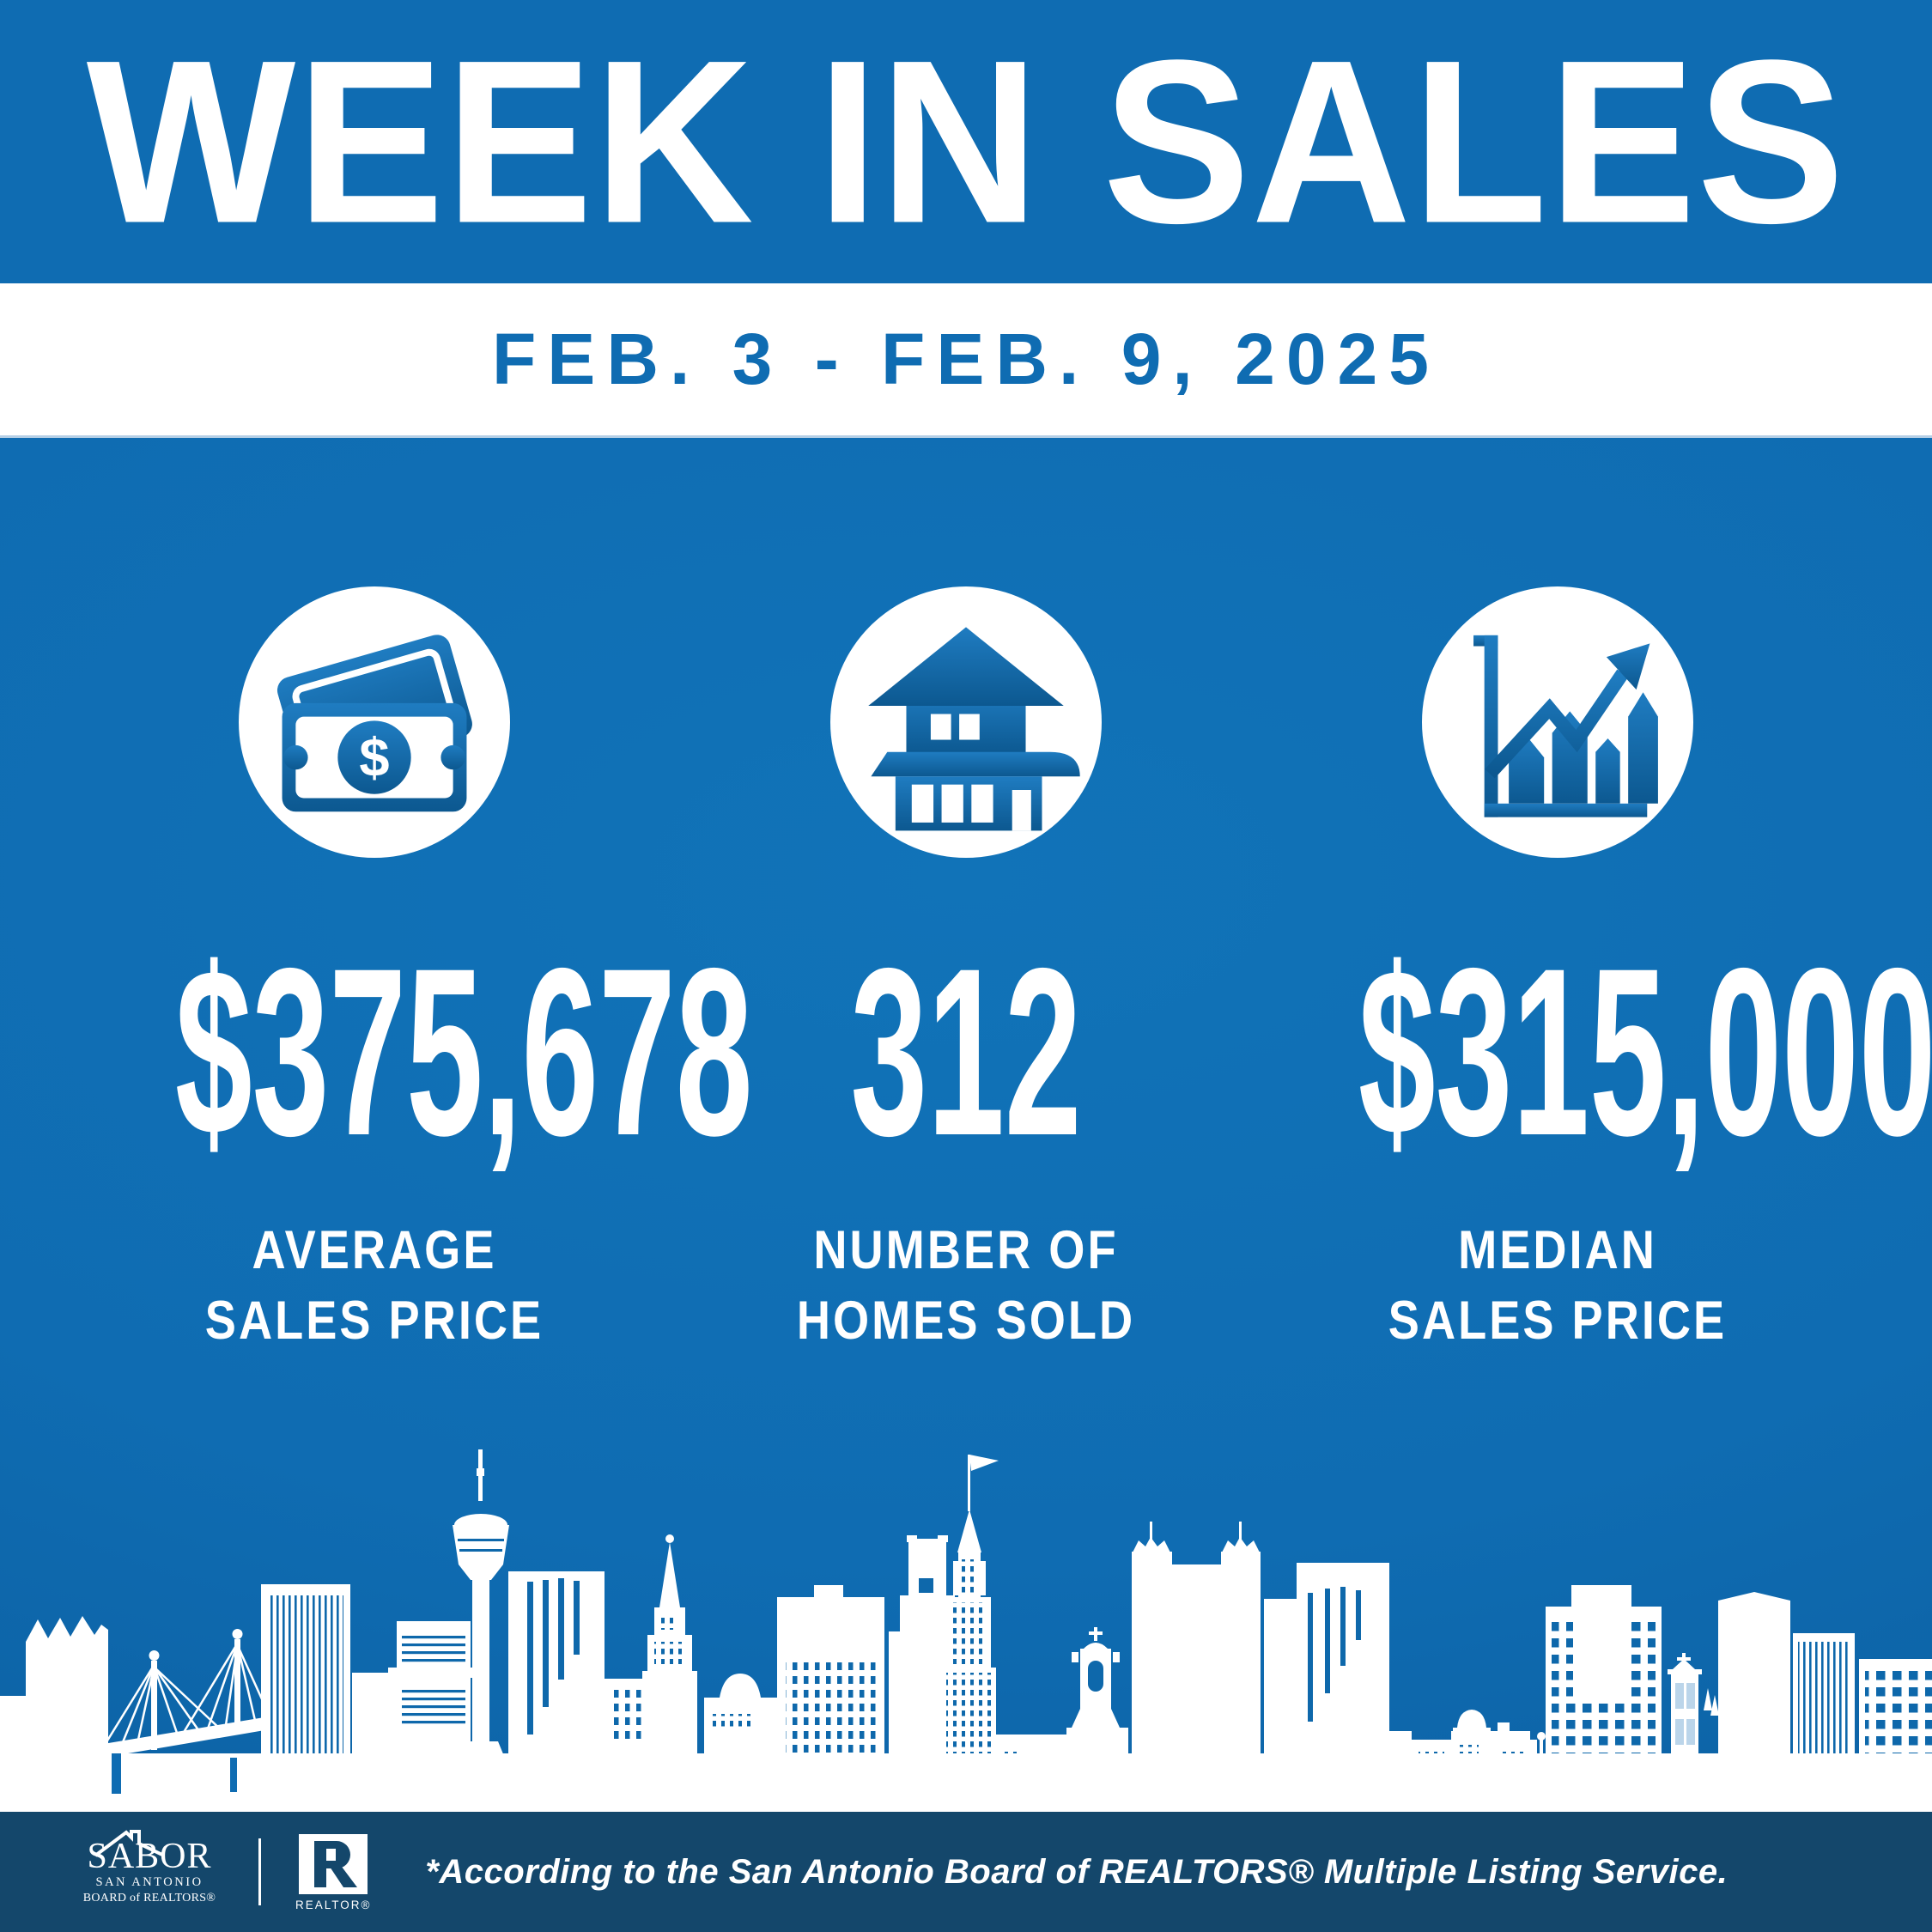  I want to click on sabor-roof-icon, so click(129, 1843).